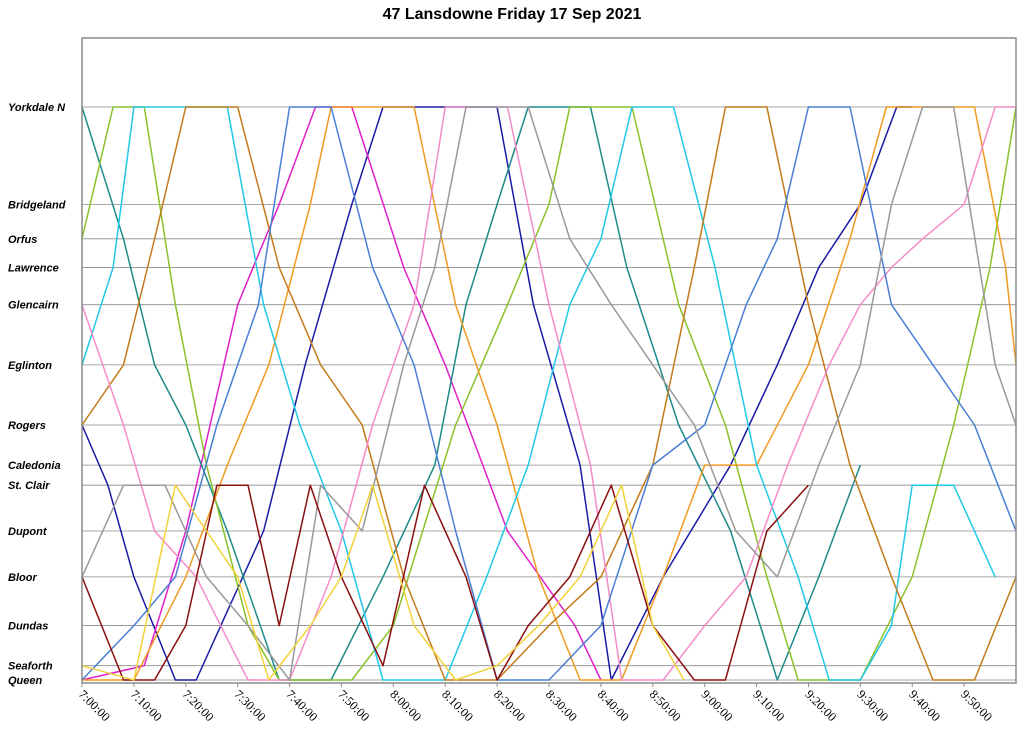  Describe the element at coordinates (25, 681) in the screenshot. I see `stop-label: Queen` at that location.